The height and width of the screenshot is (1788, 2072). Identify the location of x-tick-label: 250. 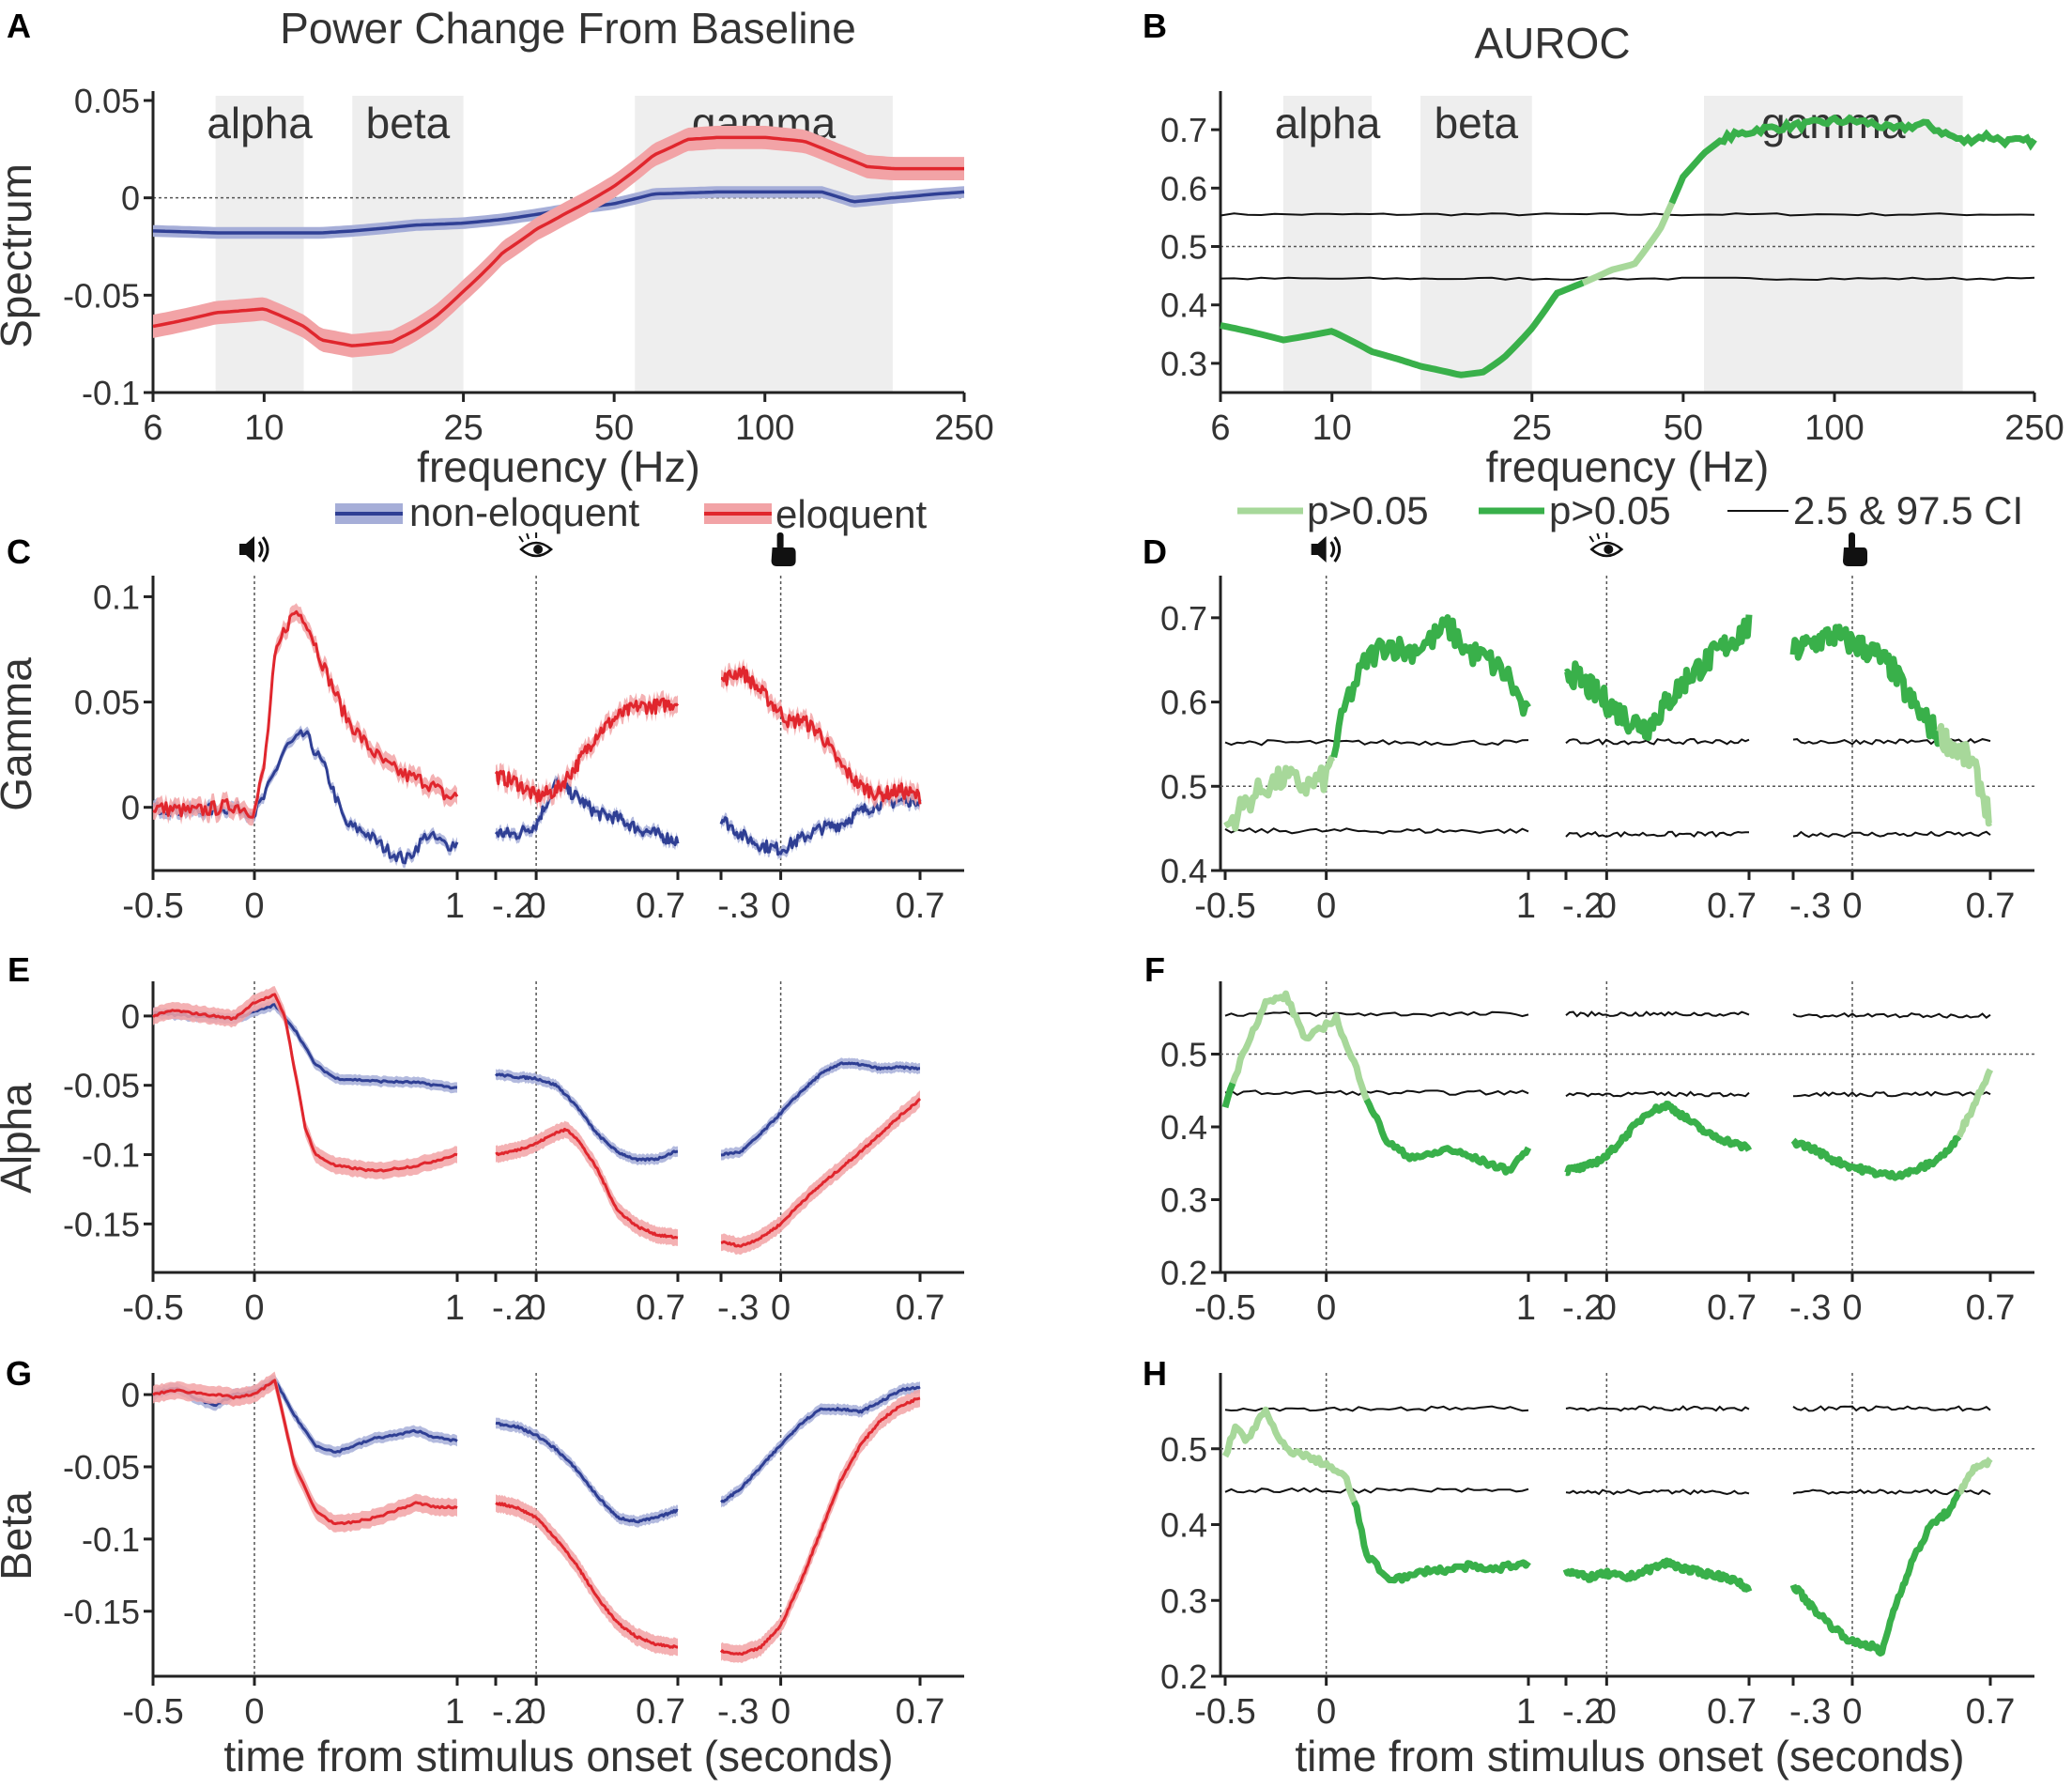
(964, 428).